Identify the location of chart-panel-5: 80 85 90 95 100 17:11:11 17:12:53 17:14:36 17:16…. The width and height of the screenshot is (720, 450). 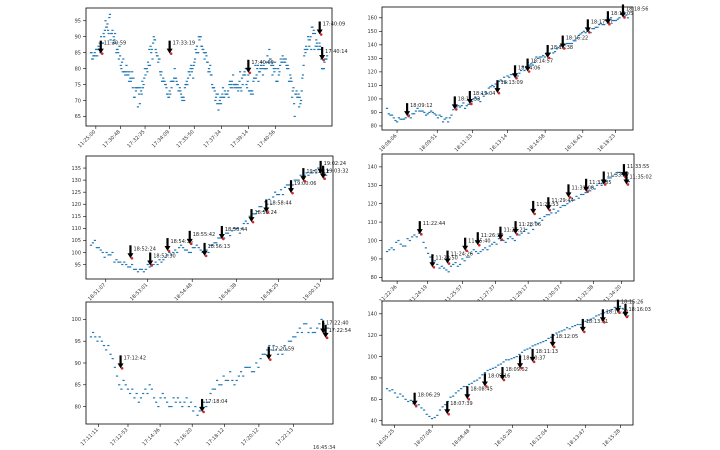
(211, 375).